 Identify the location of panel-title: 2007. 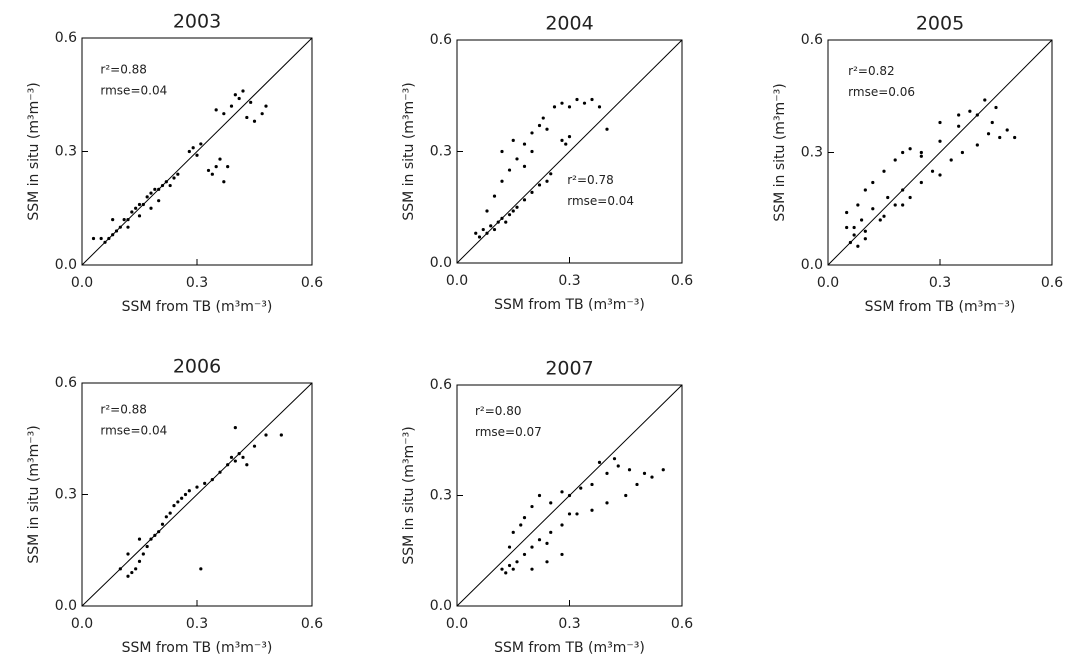
(569, 369).